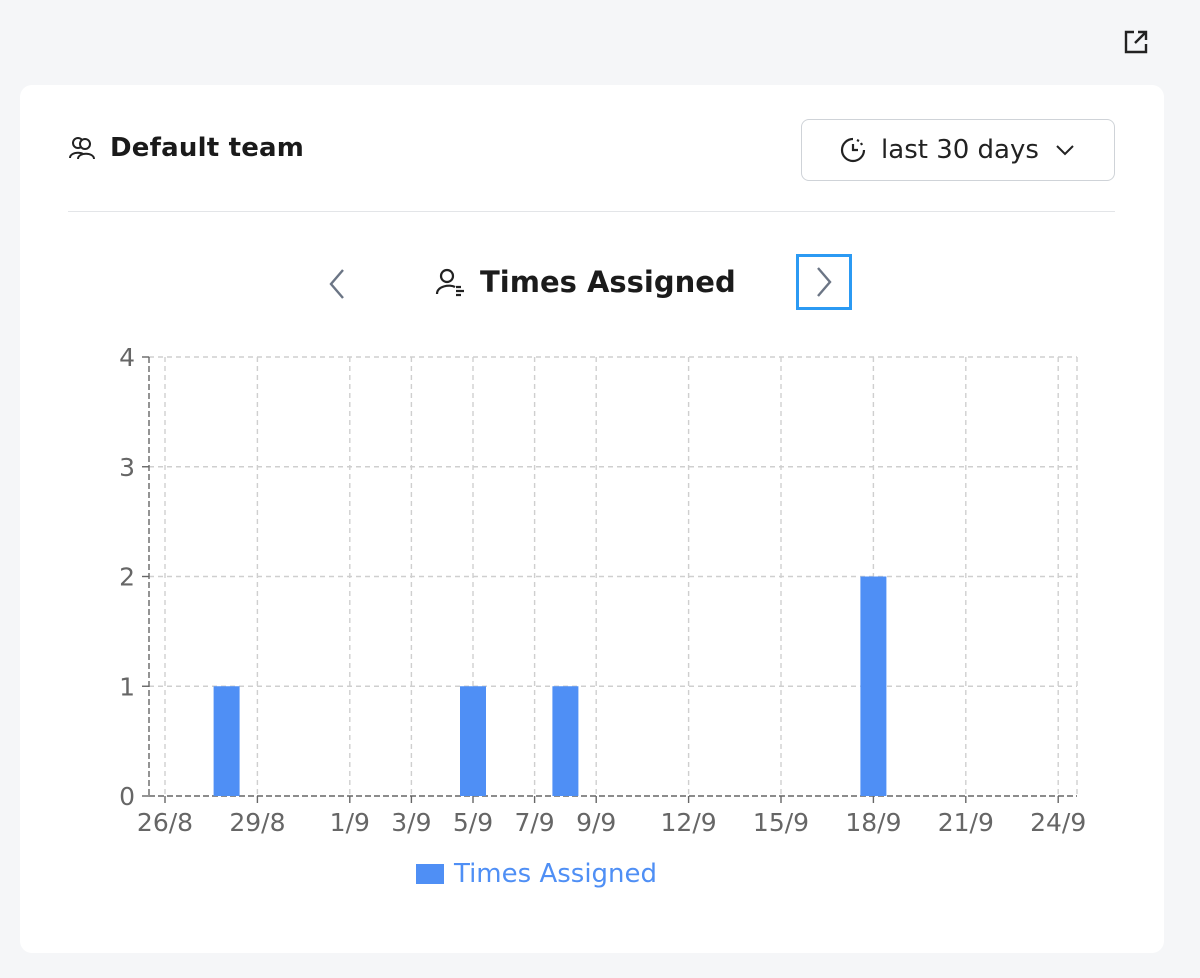 This screenshot has height=978, width=1200. I want to click on y-tick-label: 0, so click(127, 796).